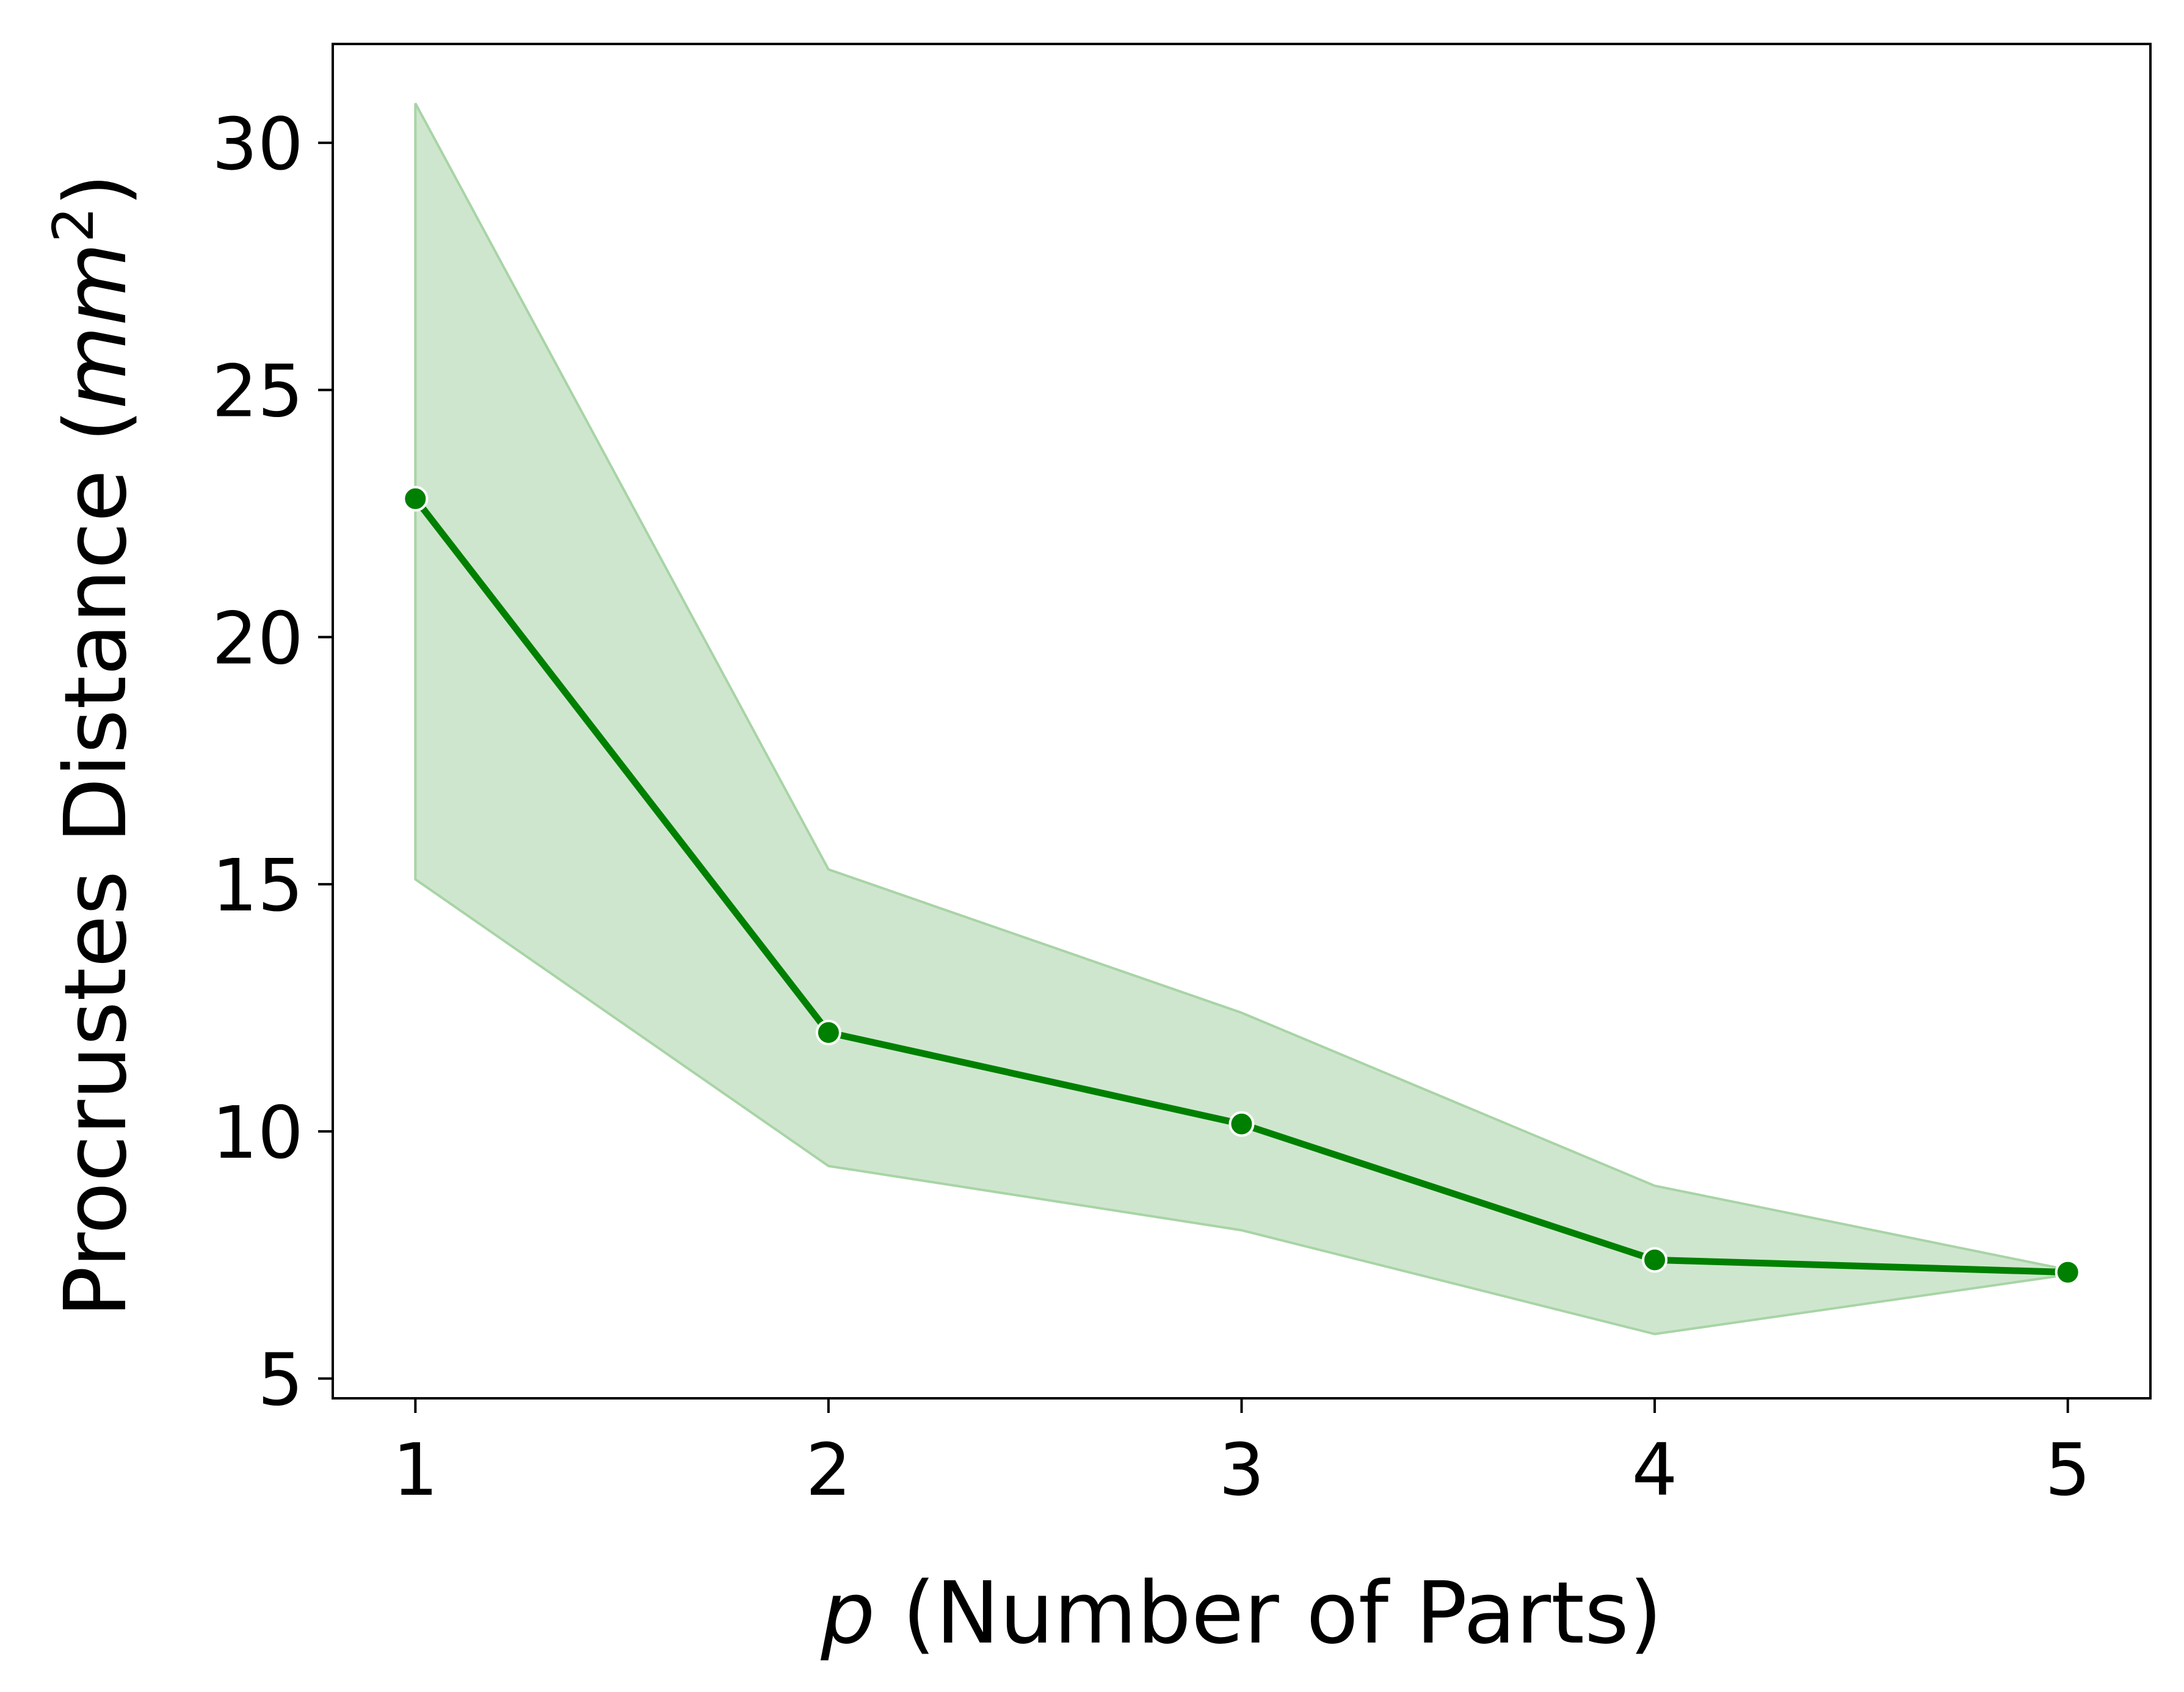 The width and height of the screenshot is (2184, 1692). Describe the element at coordinates (828, 1470) in the screenshot. I see `x-tick-label: 2` at that location.